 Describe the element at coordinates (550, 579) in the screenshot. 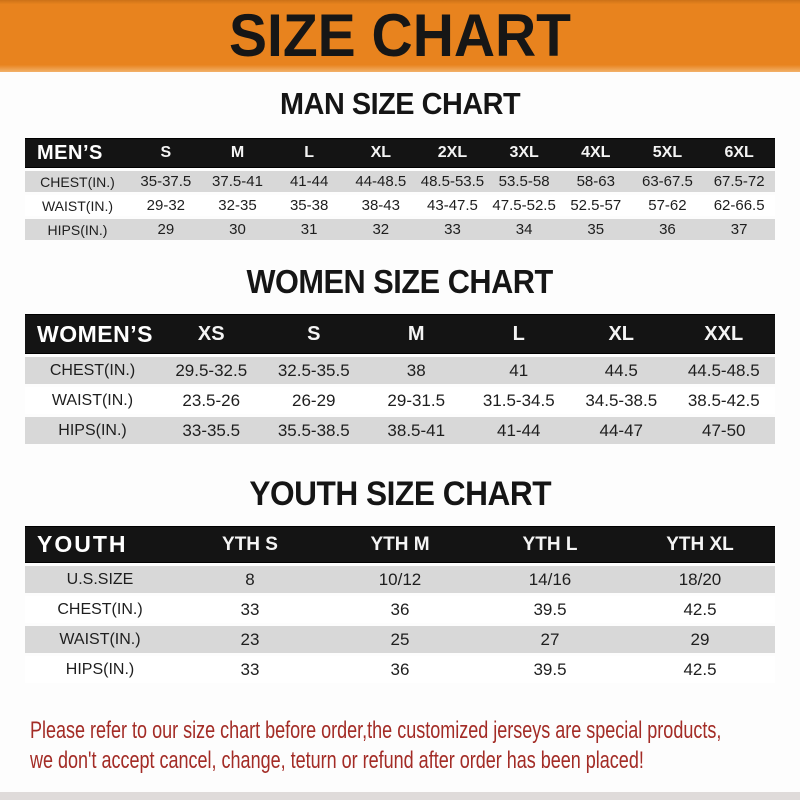

I see `size-cell: 14/16` at that location.